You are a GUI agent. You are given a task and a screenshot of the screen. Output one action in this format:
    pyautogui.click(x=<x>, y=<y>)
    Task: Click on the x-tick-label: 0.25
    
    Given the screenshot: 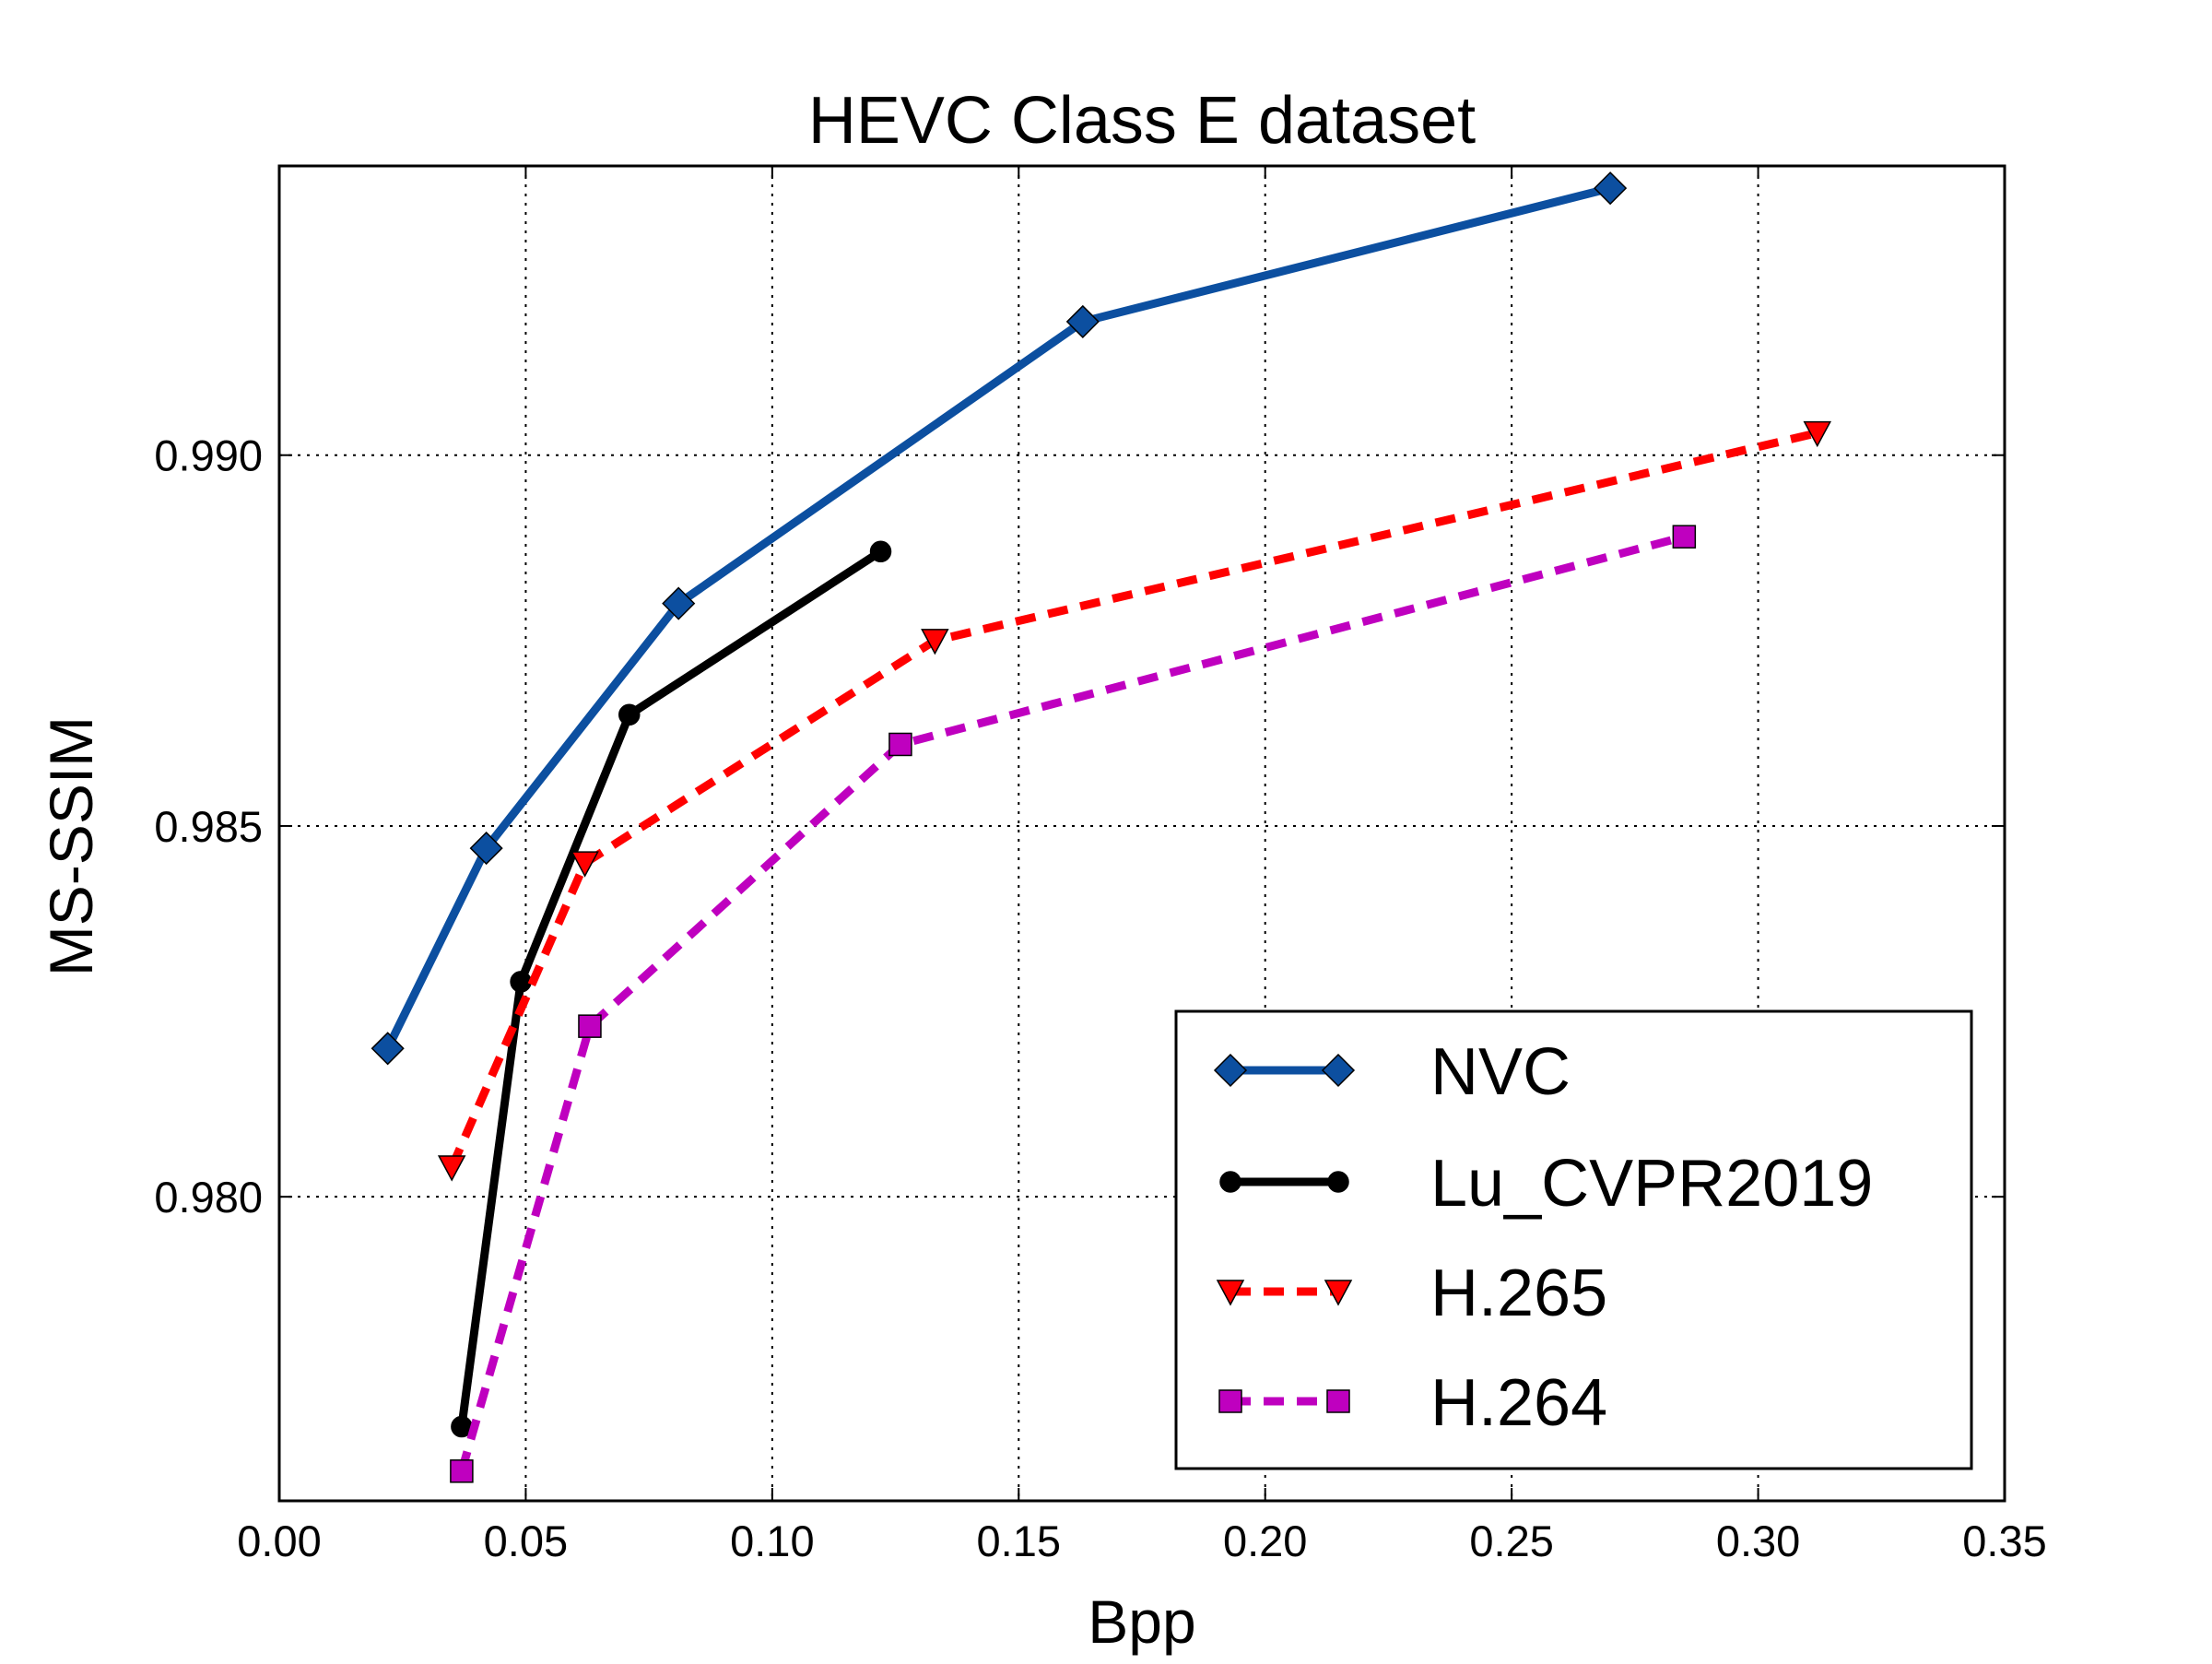 What is the action you would take?
    pyautogui.click(x=1511, y=1540)
    